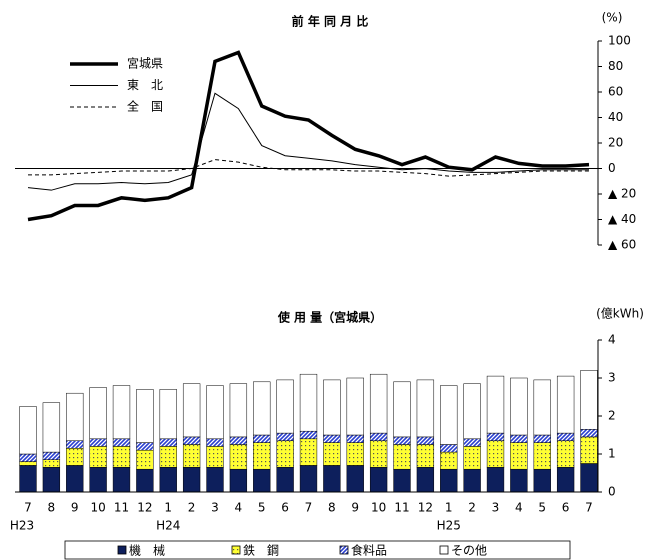 The width and height of the screenshot is (652, 560). Describe the element at coordinates (145, 85) in the screenshot. I see `legend-label: 東 北` at that location.